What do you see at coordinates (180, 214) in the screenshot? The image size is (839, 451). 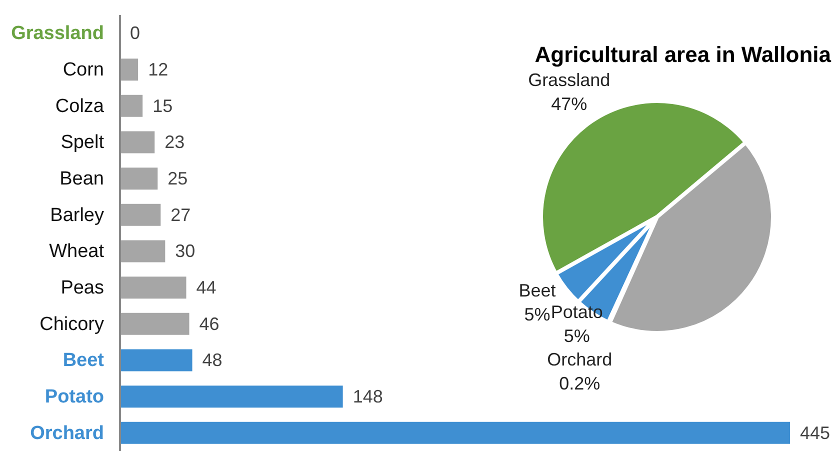 I see `data-label: 27` at bounding box center [180, 214].